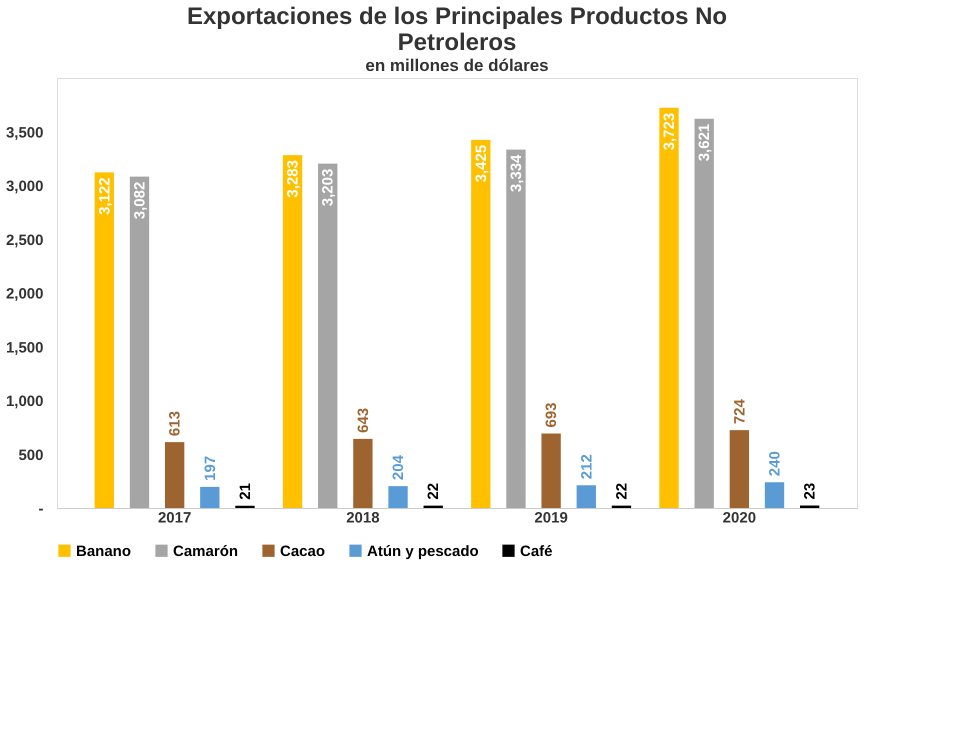 This screenshot has width=967, height=733. What do you see at coordinates (105, 196) in the screenshot?
I see `data-label: 3,122` at bounding box center [105, 196].